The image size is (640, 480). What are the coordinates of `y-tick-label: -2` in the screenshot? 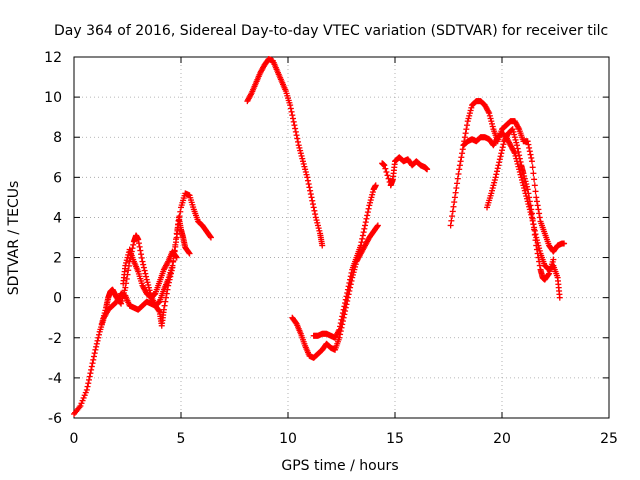 It's located at (55, 339).